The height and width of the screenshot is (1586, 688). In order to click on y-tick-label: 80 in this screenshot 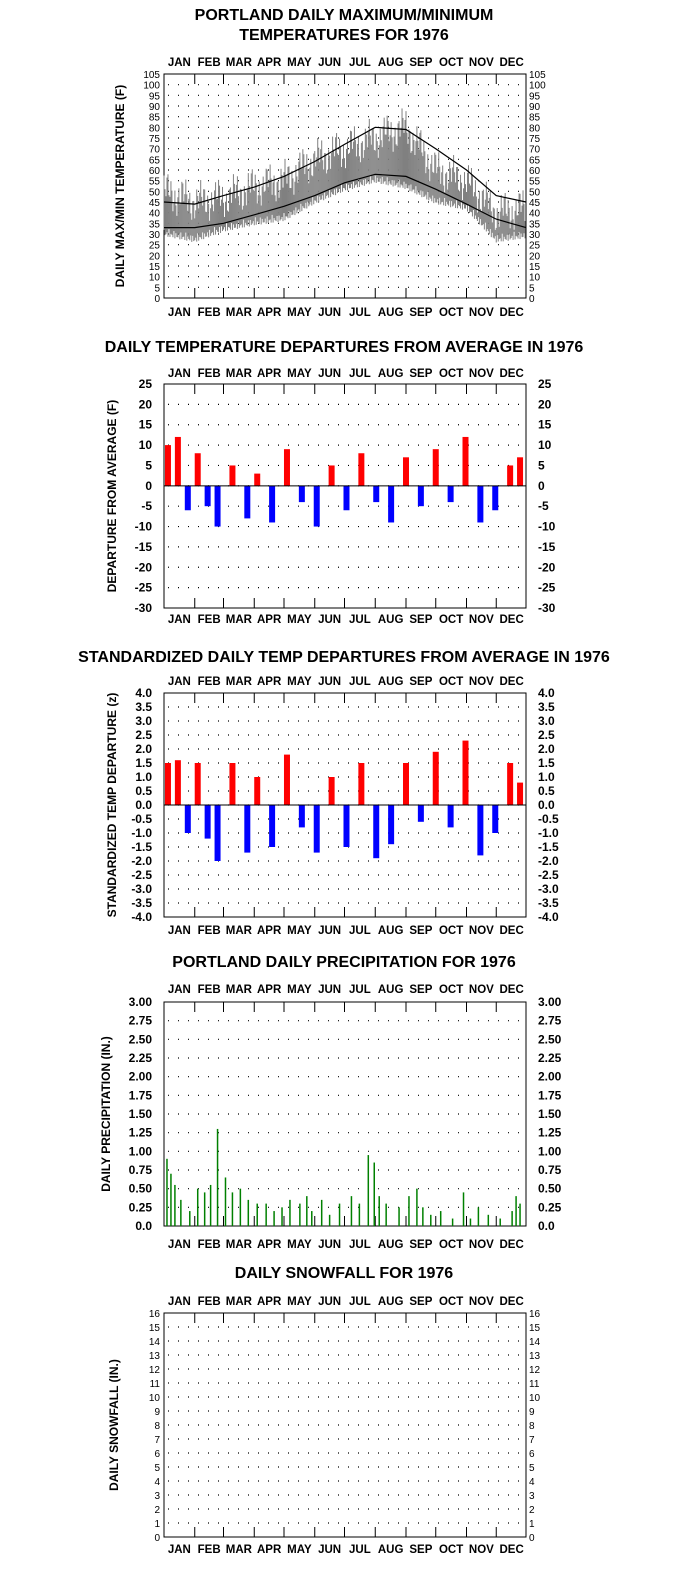, I will do `click(535, 128)`.